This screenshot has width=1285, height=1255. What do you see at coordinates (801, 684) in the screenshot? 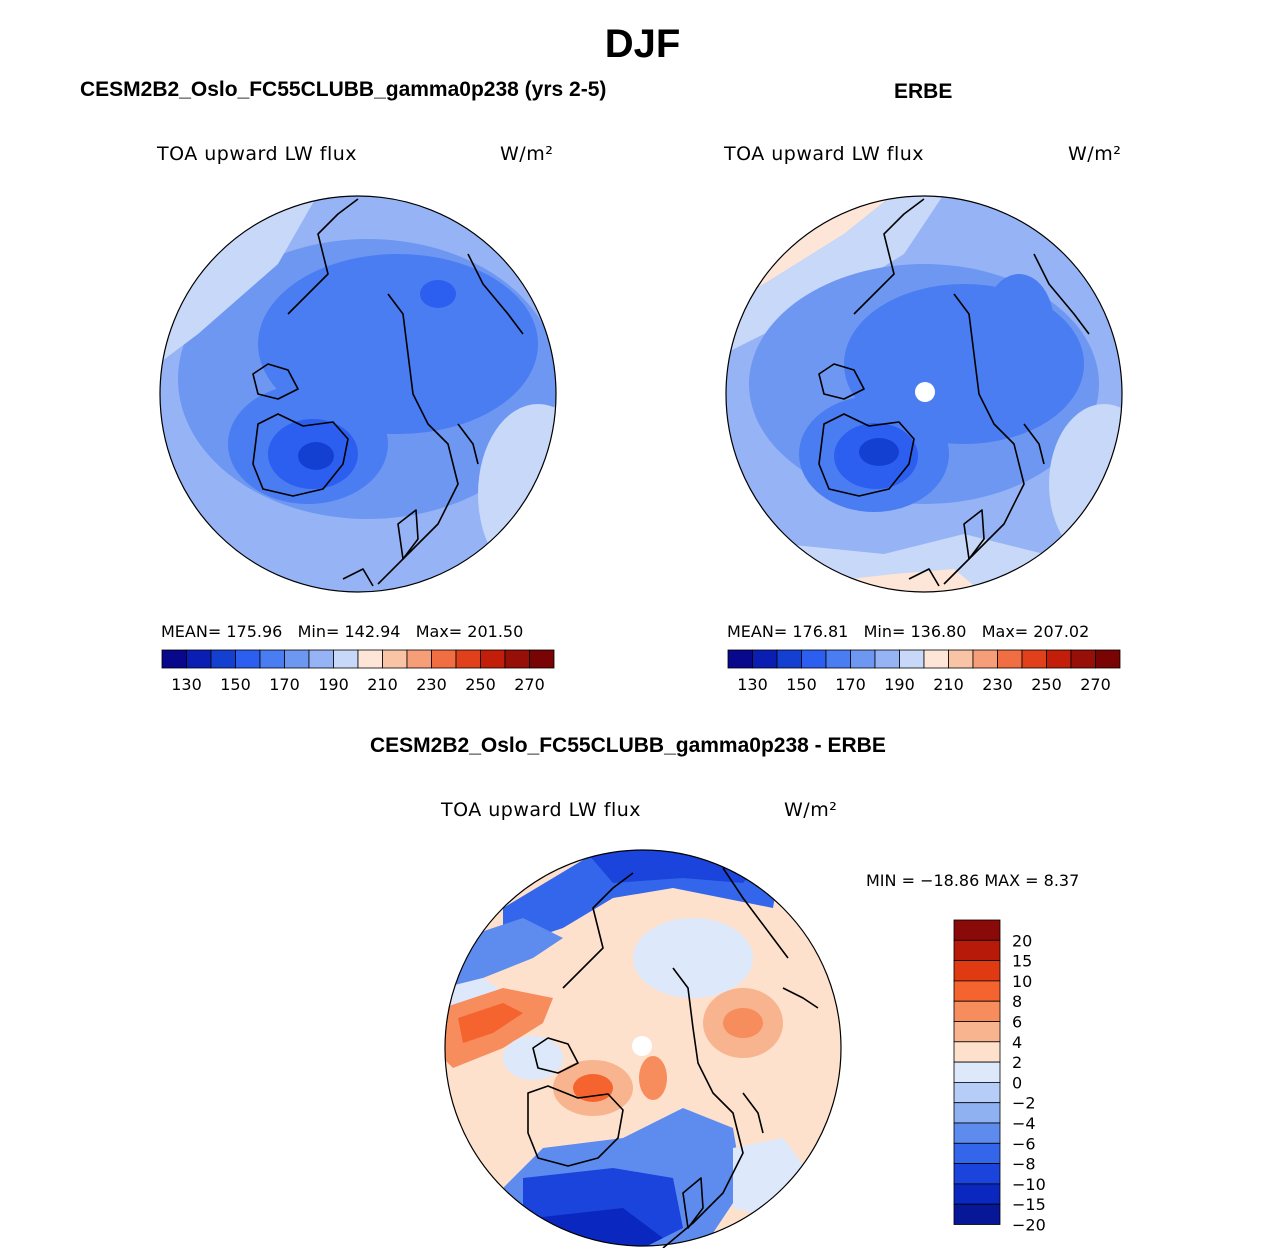
I see `obs-colorbar-tick-label: 150` at bounding box center [801, 684].